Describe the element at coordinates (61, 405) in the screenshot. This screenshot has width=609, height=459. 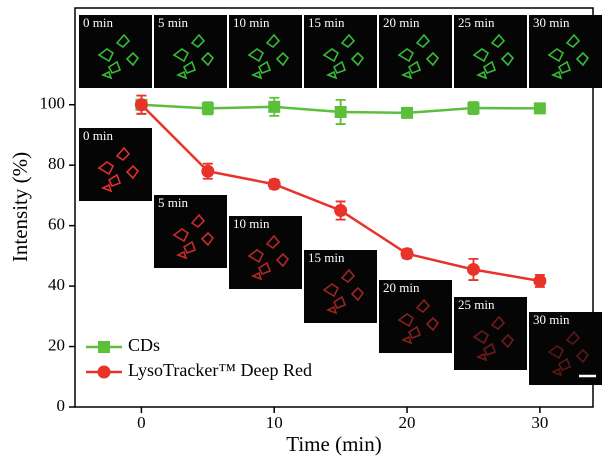
I see `y-tick-label: 0` at that location.